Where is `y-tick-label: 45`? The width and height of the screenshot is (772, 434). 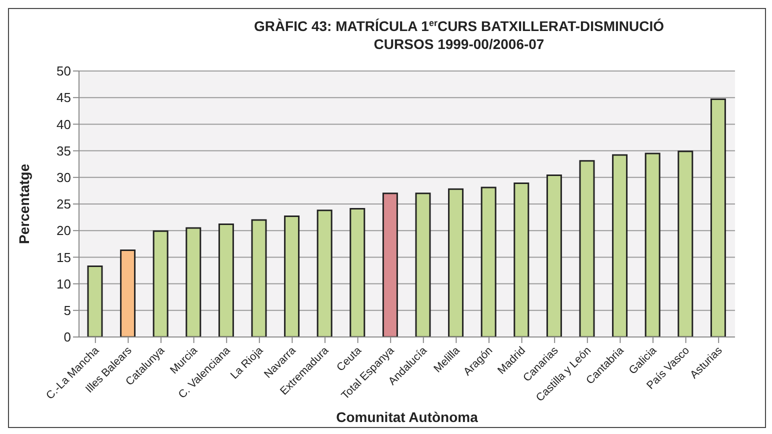 y-tick-label: 45 is located at coordinates (63, 98).